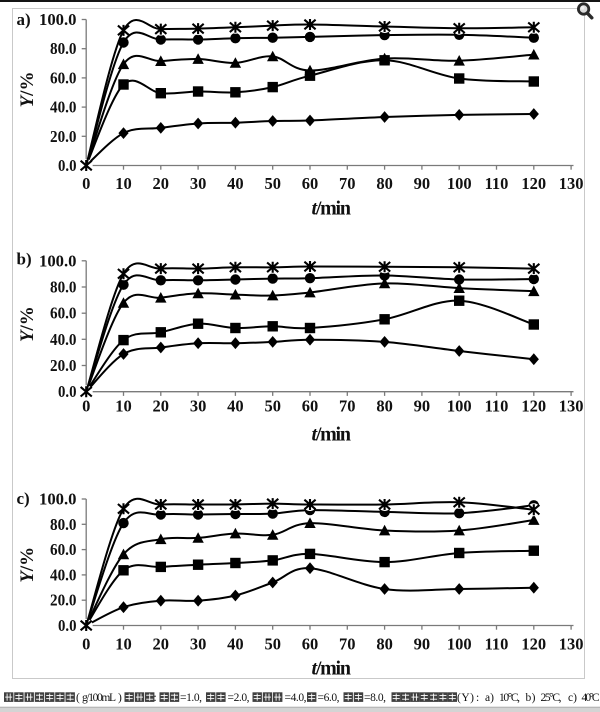 This screenshot has height=712, width=600. I want to click on svg-text: 10°C,, so click(509, 698).